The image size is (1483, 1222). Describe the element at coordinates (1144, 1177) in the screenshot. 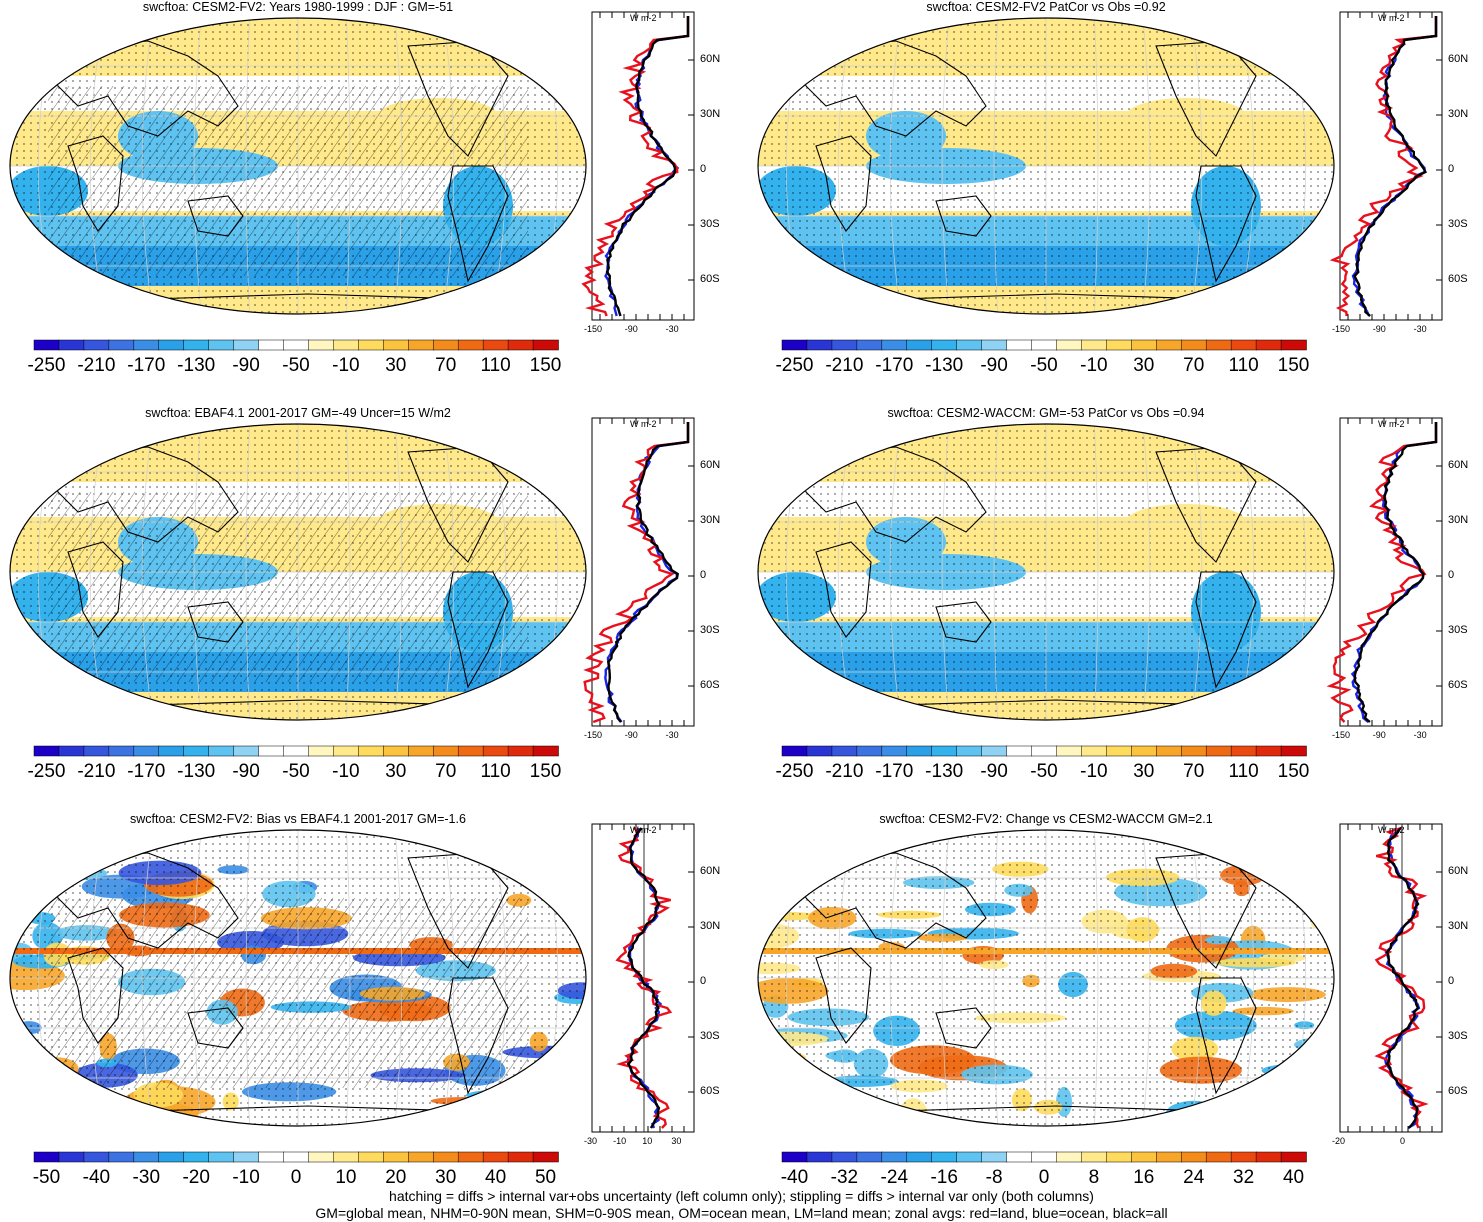

I see `colorbar-tick: 16` at that location.